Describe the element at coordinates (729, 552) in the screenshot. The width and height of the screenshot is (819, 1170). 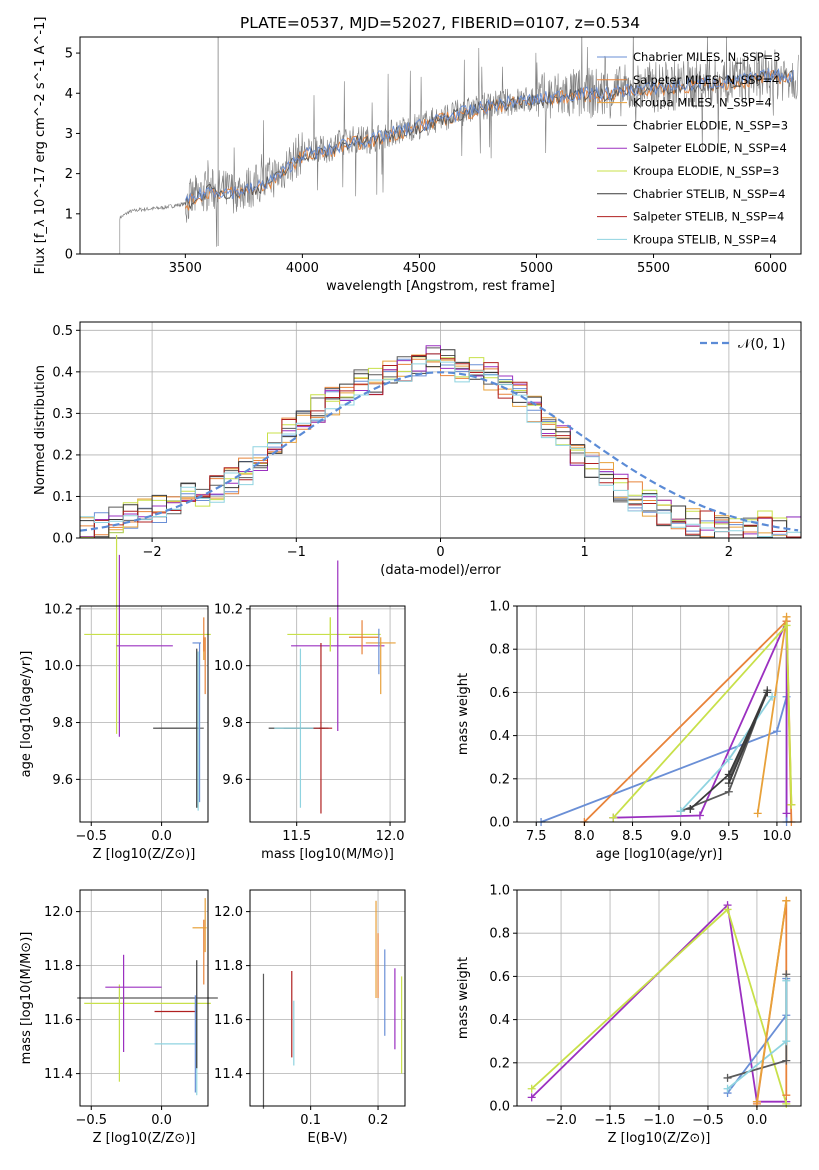
I see `x-tick-label: 2` at that location.